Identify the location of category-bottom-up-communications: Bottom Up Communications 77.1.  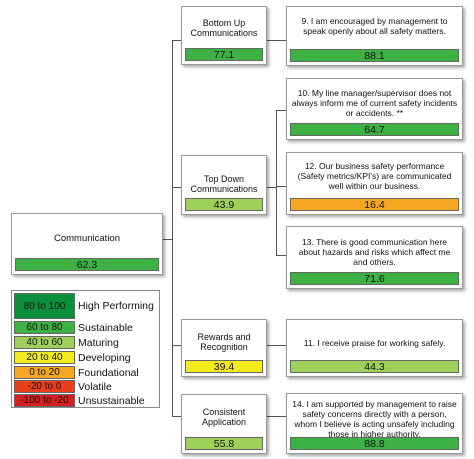
(224, 35).